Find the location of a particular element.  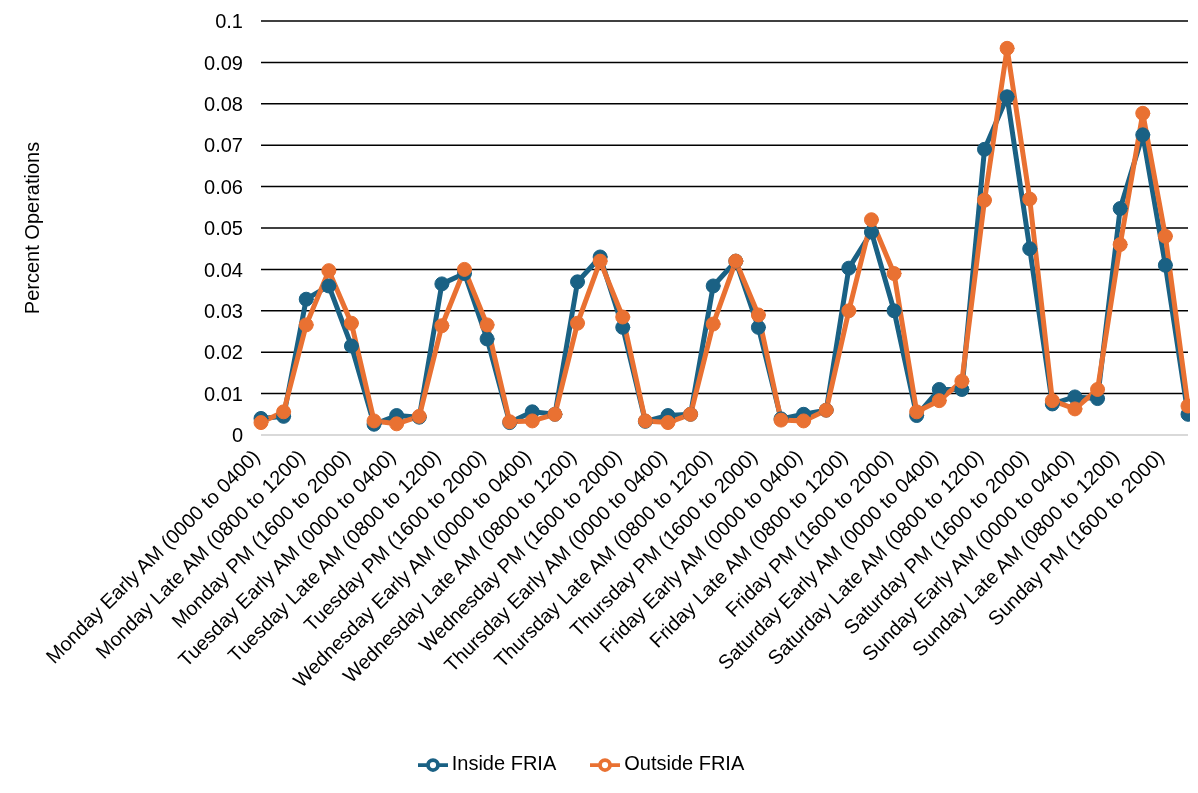

y-tick-label: 0 is located at coordinates (237, 435).